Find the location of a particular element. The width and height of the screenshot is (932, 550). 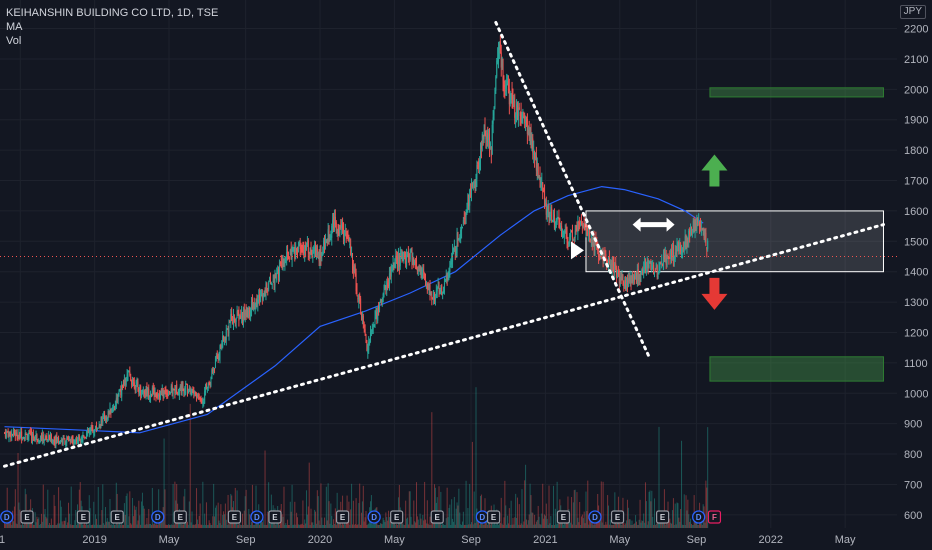

event-marker-d: D is located at coordinates (257, 517).